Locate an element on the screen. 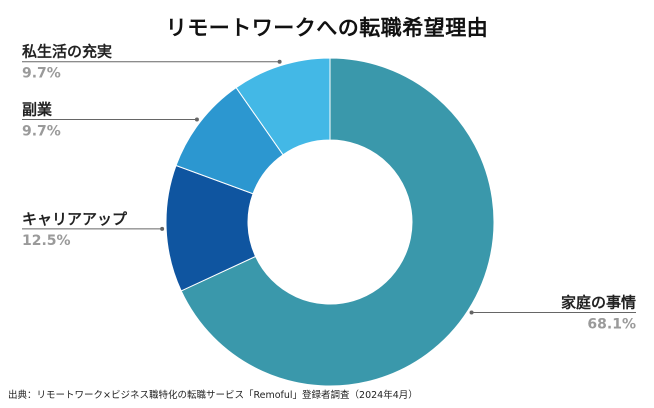 Image resolution: width=654 pixels, height=408 pixels. label-name-2: 副業 is located at coordinates (37, 109).